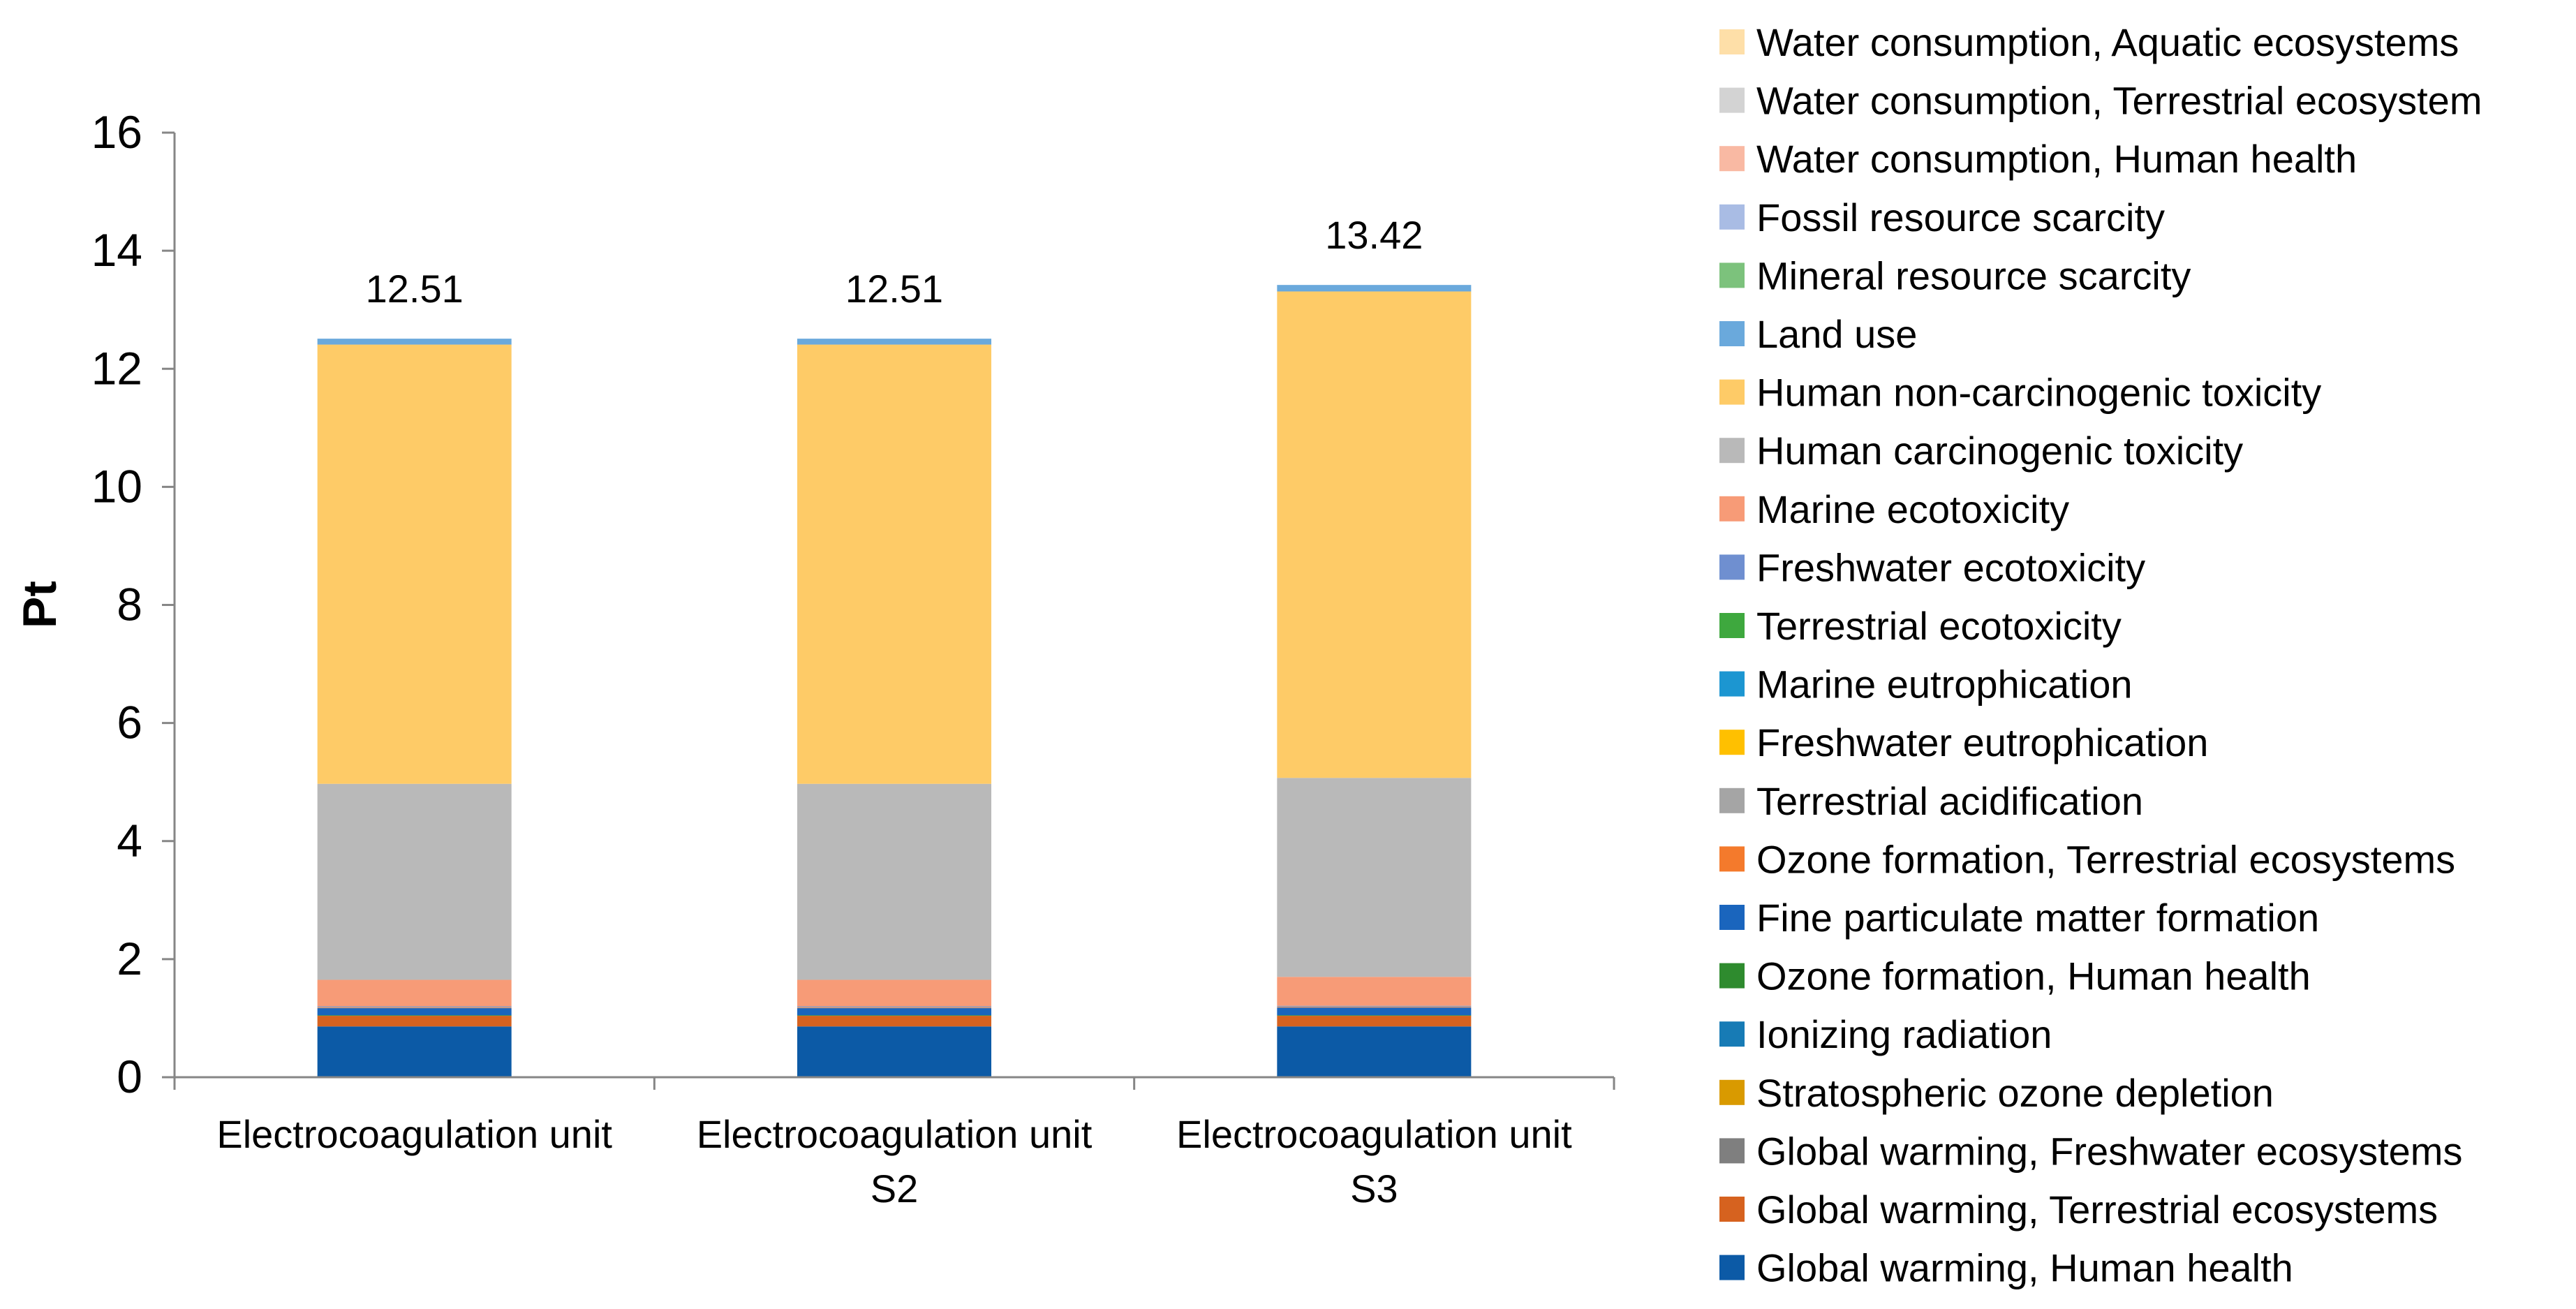 Image resolution: width=2576 pixels, height=1309 pixels. Describe the element at coordinates (1932, 567) in the screenshot. I see `legend-item: Freshwater ecotoxicity` at that location.